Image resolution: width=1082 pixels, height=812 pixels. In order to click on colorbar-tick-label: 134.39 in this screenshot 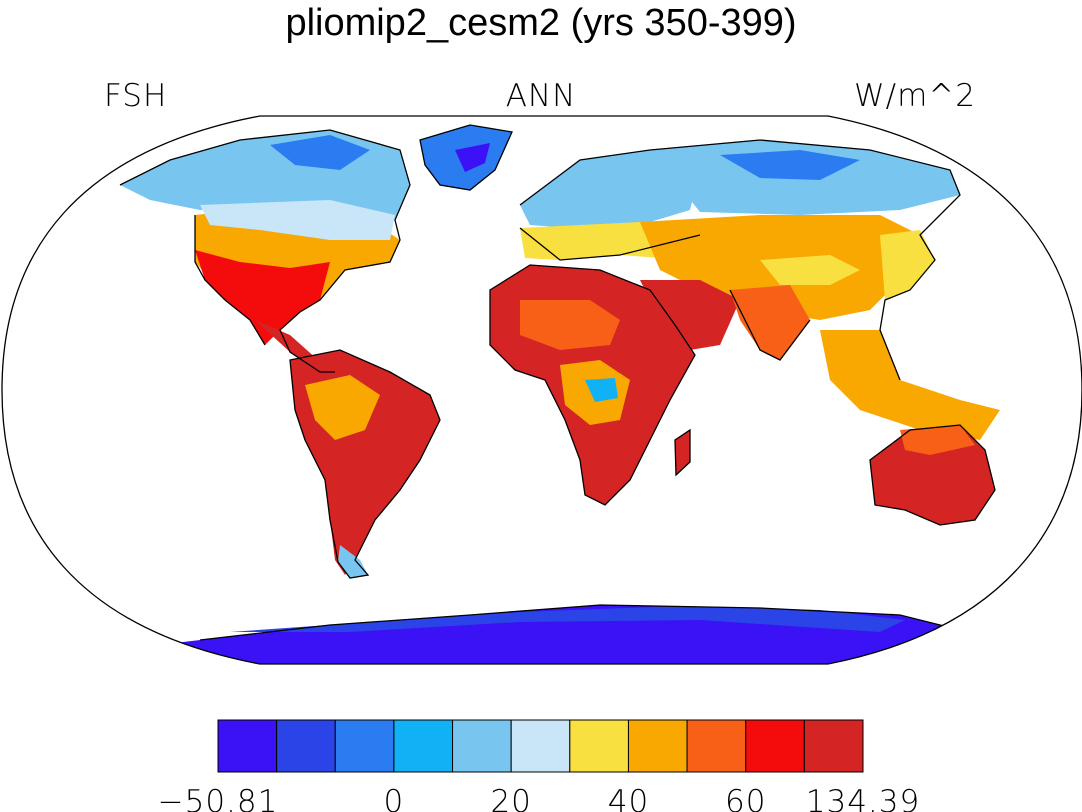, I will do `click(863, 798)`.